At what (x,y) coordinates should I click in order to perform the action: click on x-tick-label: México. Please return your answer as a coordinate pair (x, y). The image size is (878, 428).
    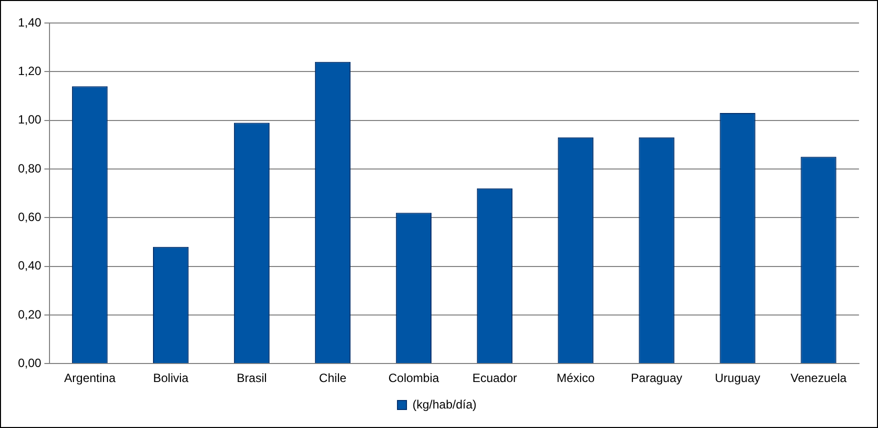
    Looking at the image, I should click on (575, 378).